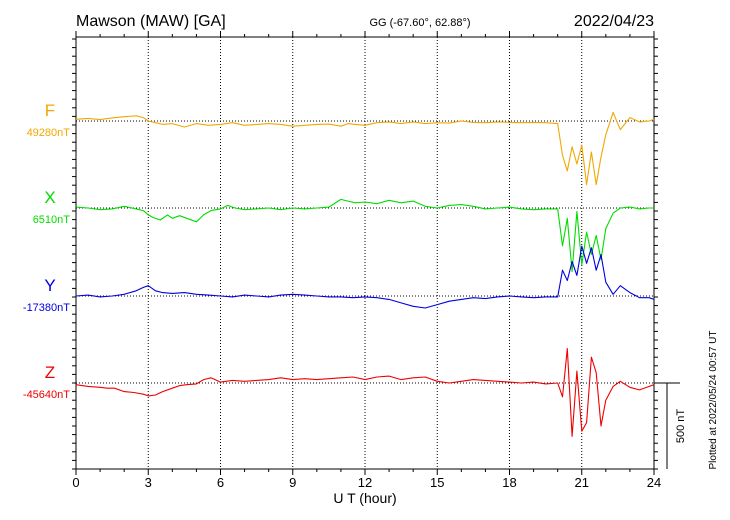  I want to click on series-baseline-f: 49280nT, so click(49, 133).